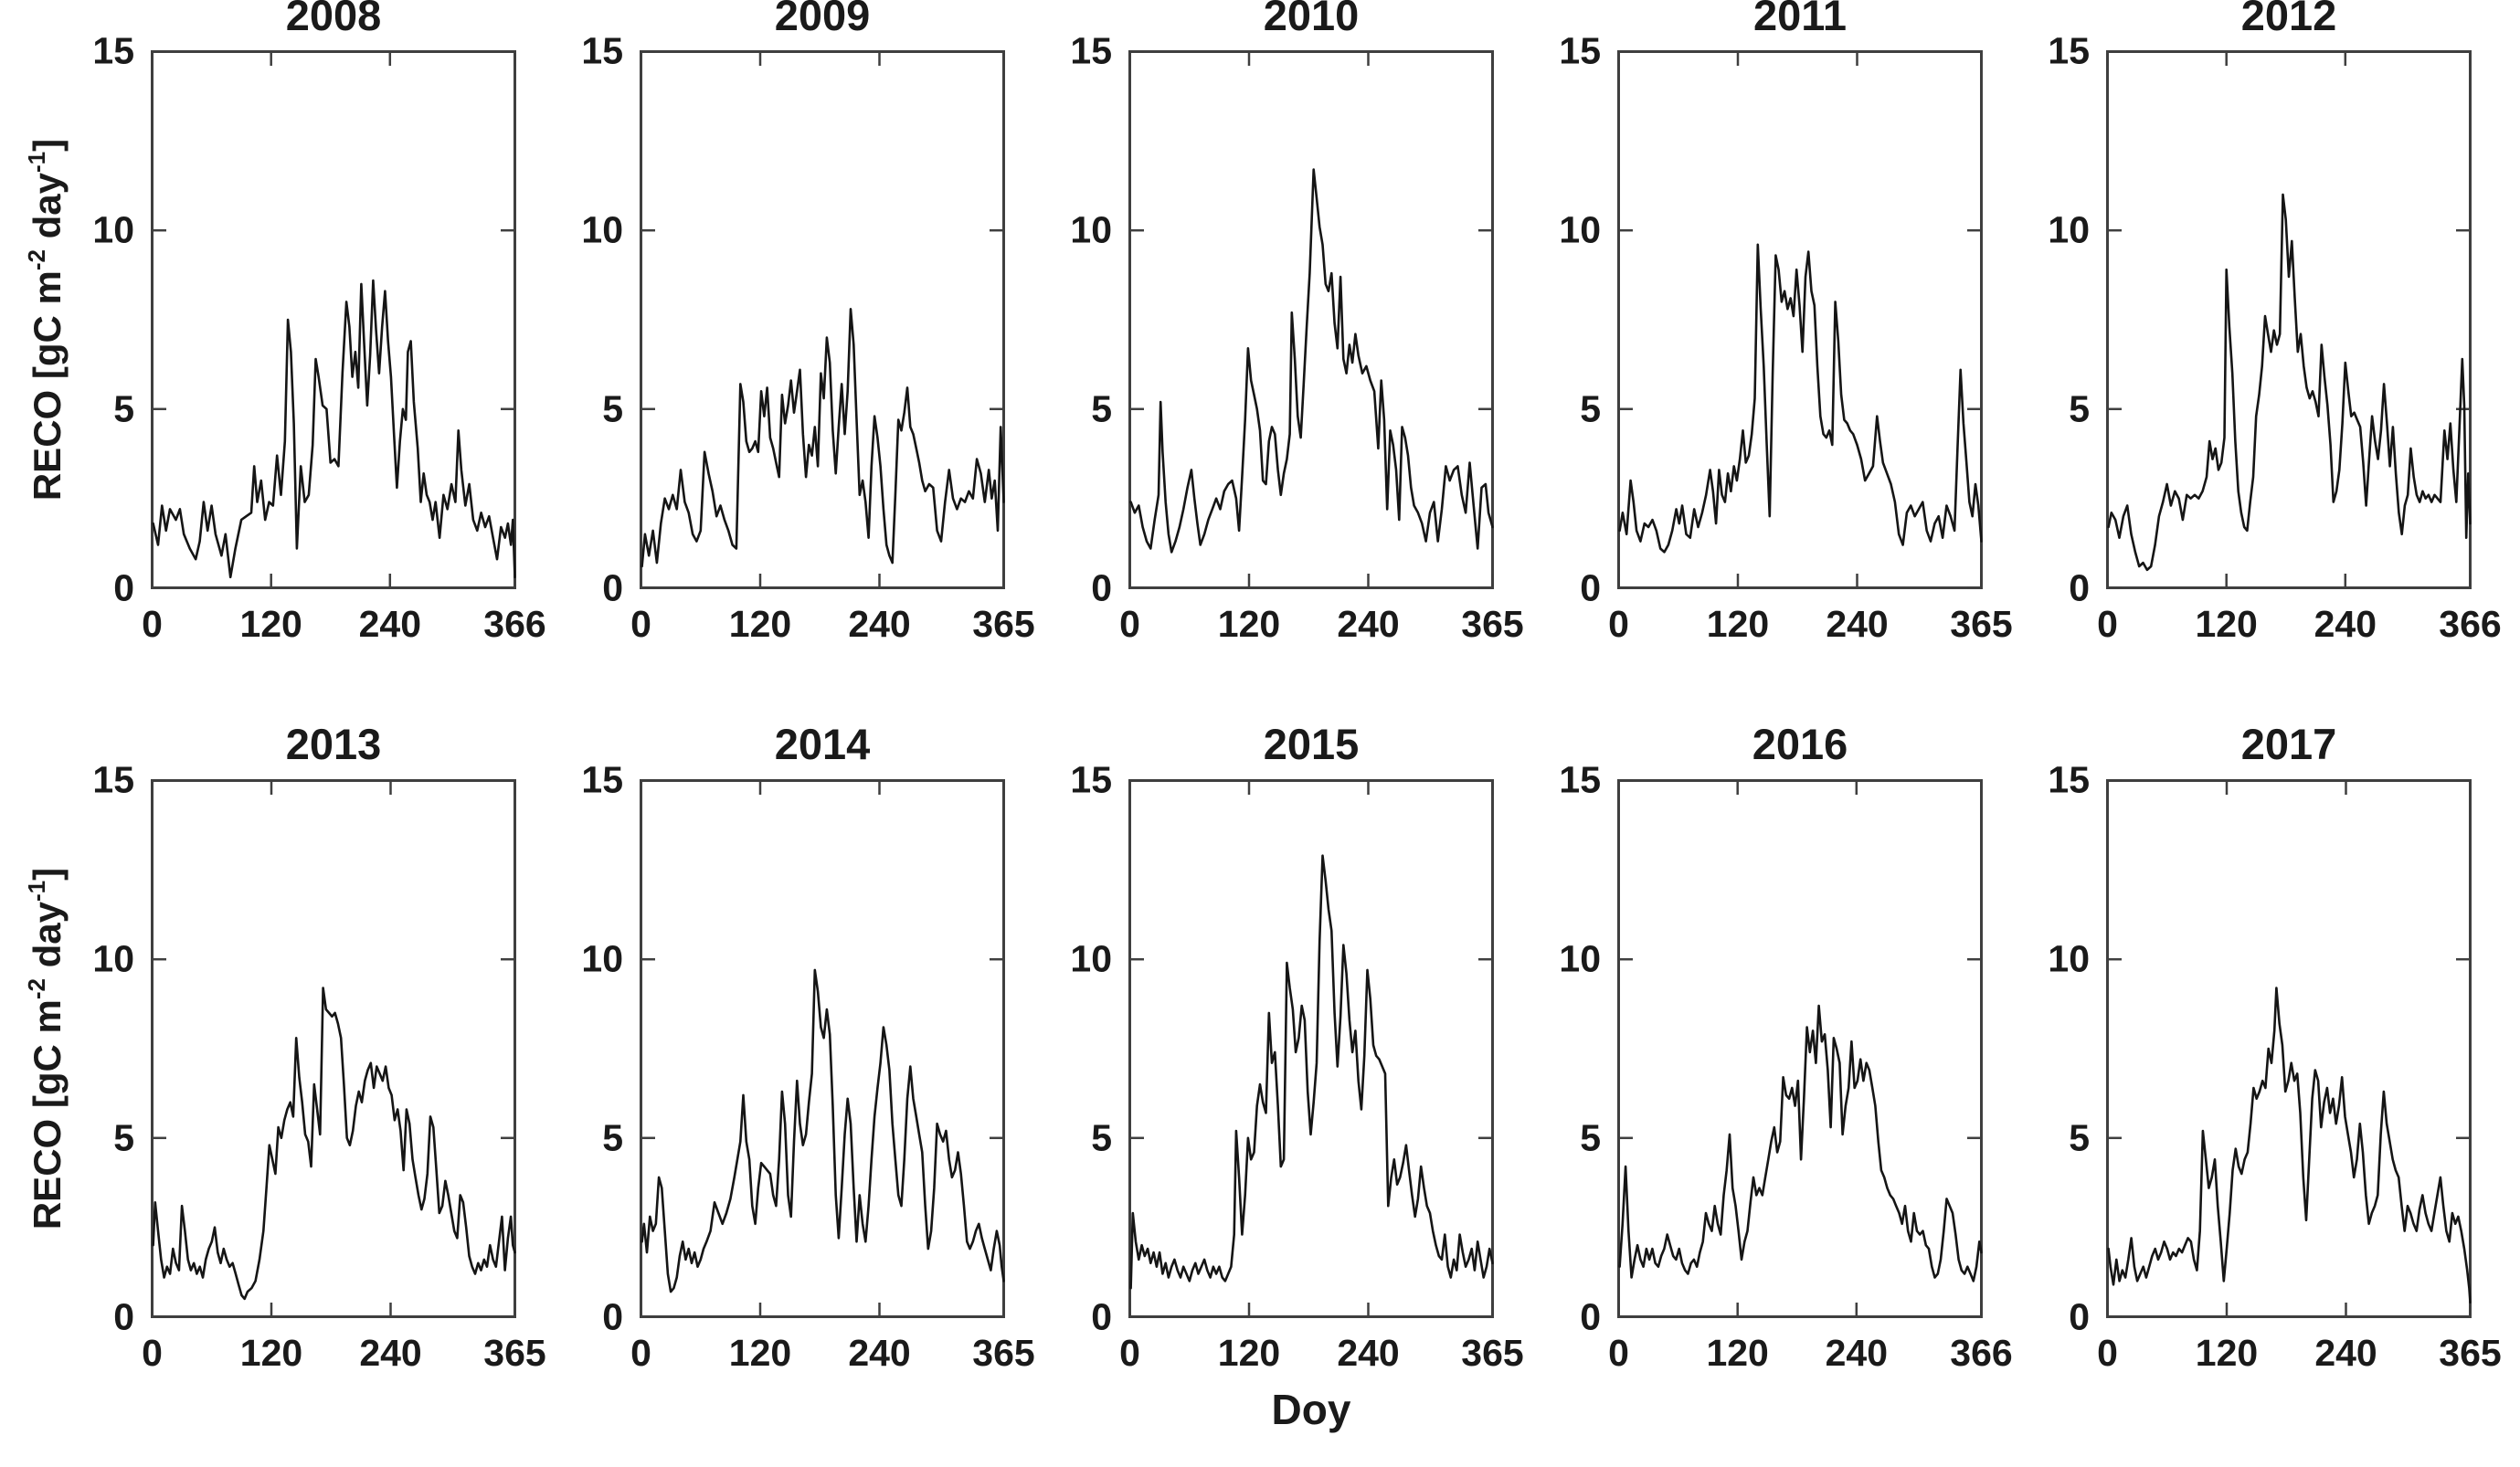 Image resolution: width=2520 pixels, height=1467 pixels. Describe the element at coordinates (333, 744) in the screenshot. I see `subplot-title: 2013` at that location.